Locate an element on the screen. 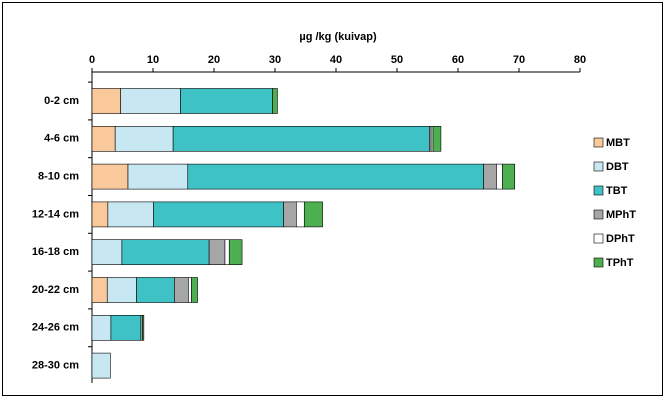  y-tick-label: 16-18 cm is located at coordinates (55, 252).